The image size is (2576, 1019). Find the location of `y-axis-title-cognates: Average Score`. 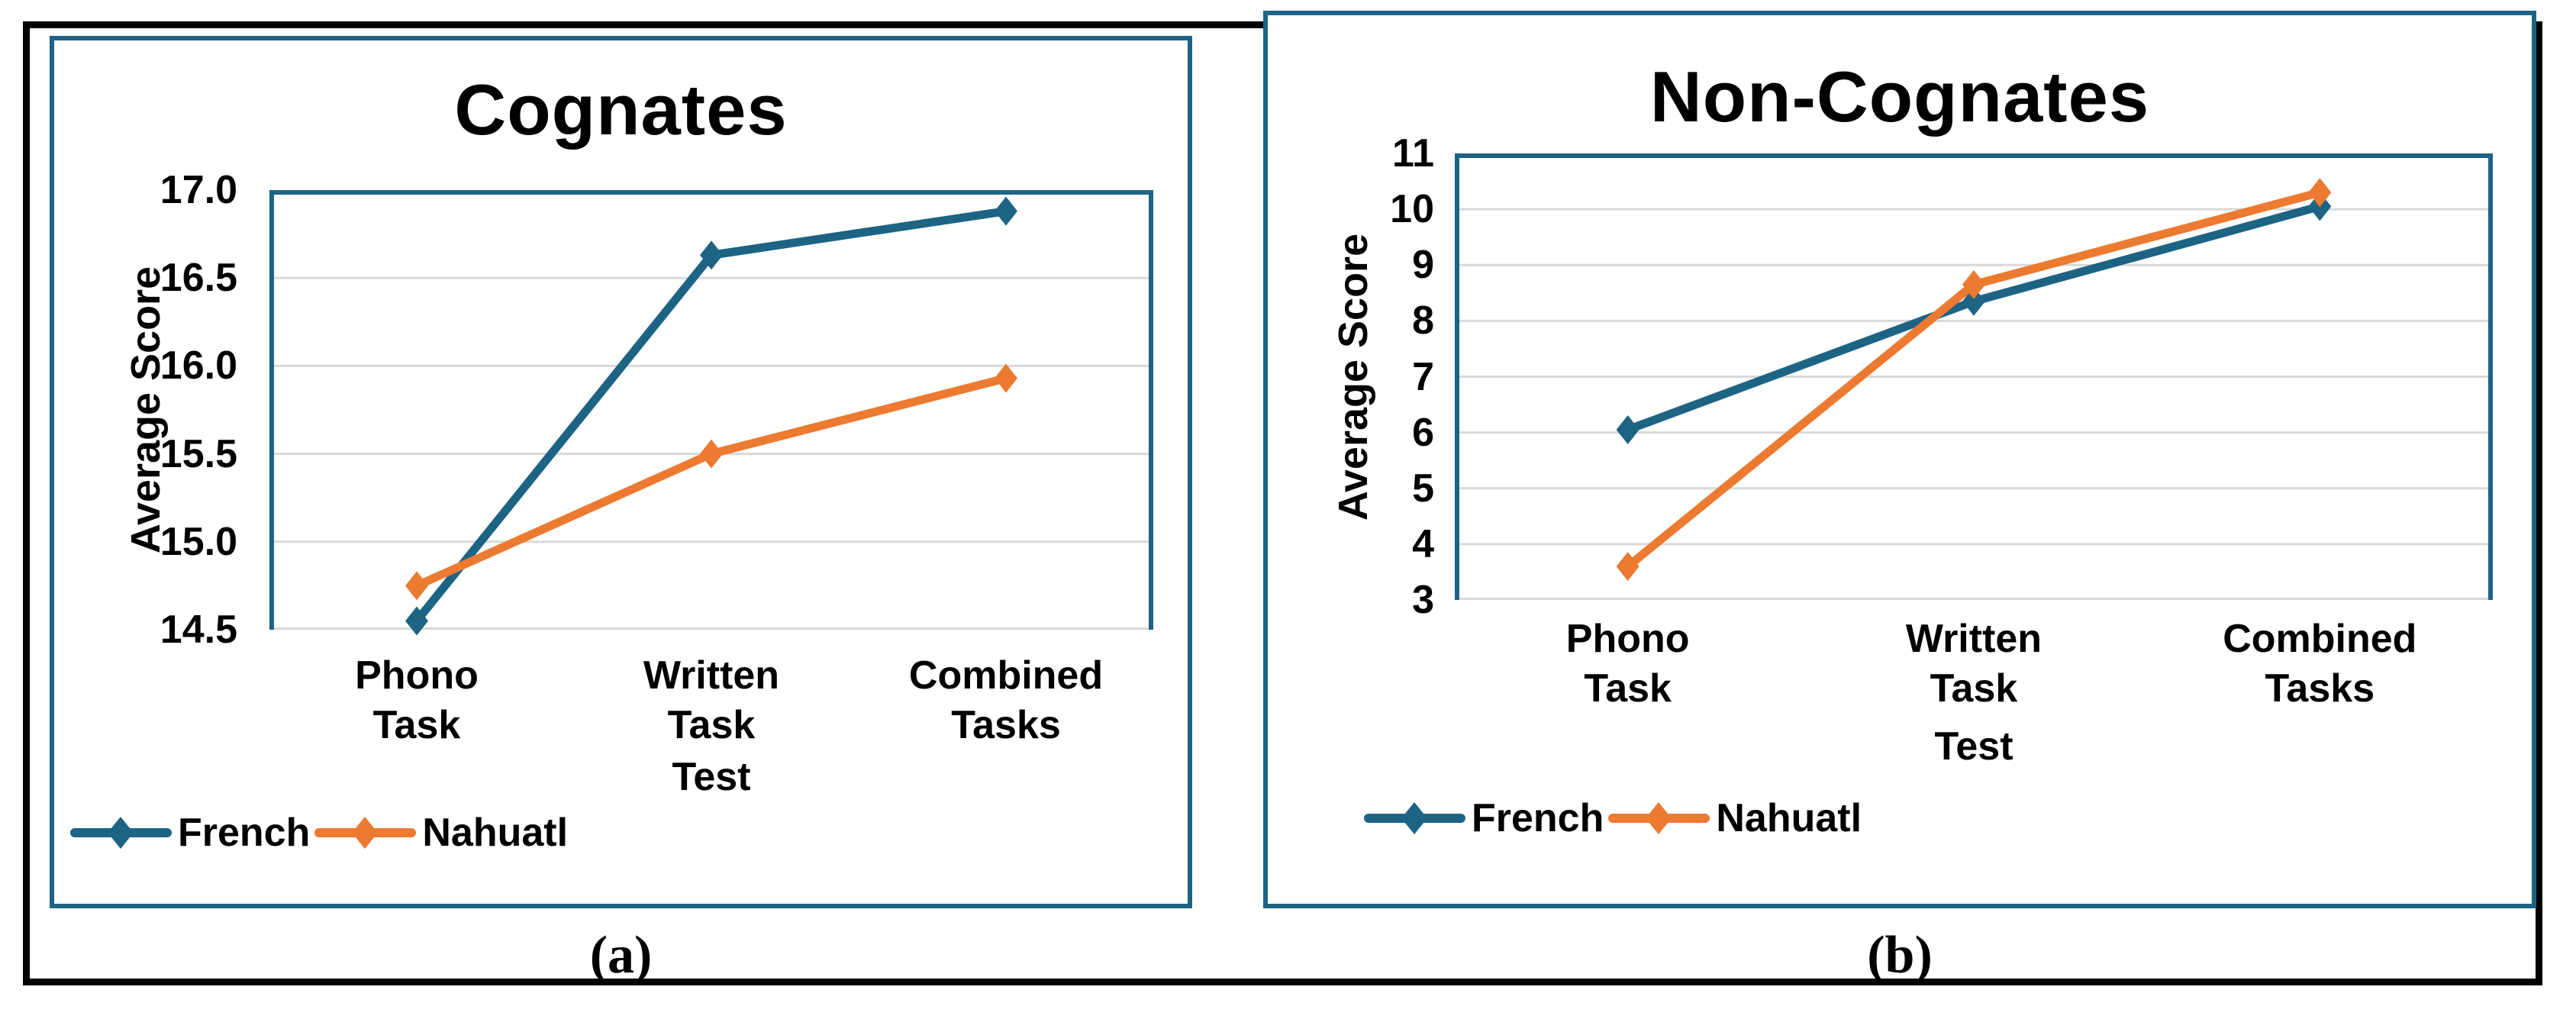

y-axis-title-cognates: Average Score is located at coordinates (146, 410).